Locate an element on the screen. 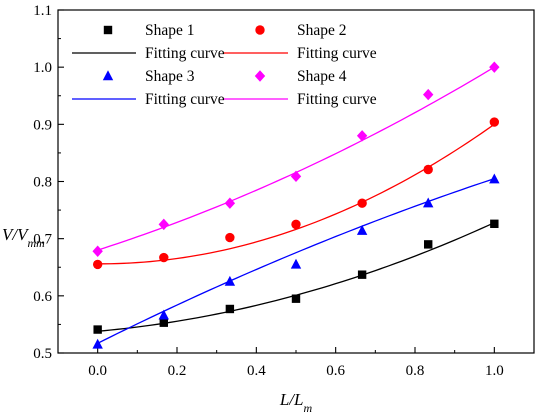  y-tick-label: 0.8 is located at coordinates (42, 183).